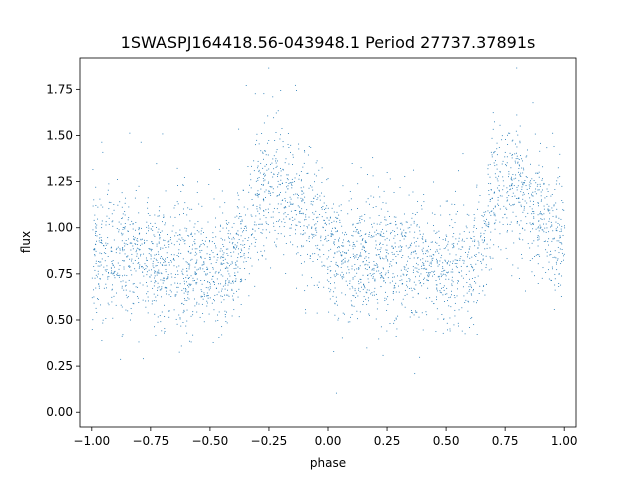  What do you see at coordinates (150, 441) in the screenshot?
I see `x-tick-label: −0.75` at bounding box center [150, 441].